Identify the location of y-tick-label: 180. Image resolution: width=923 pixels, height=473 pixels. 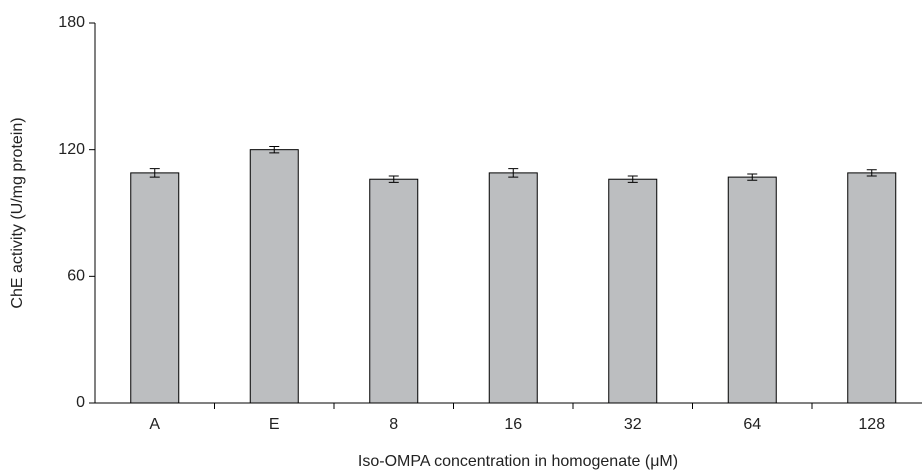
(71, 22).